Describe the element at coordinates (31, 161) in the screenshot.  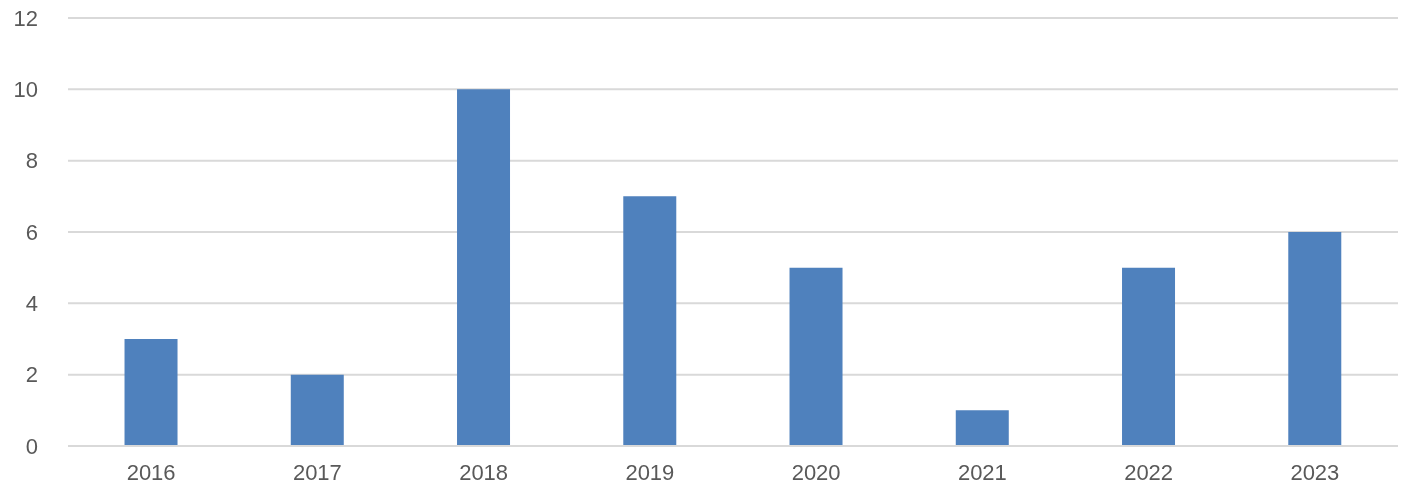
I see `y-tick-label: 8` at that location.